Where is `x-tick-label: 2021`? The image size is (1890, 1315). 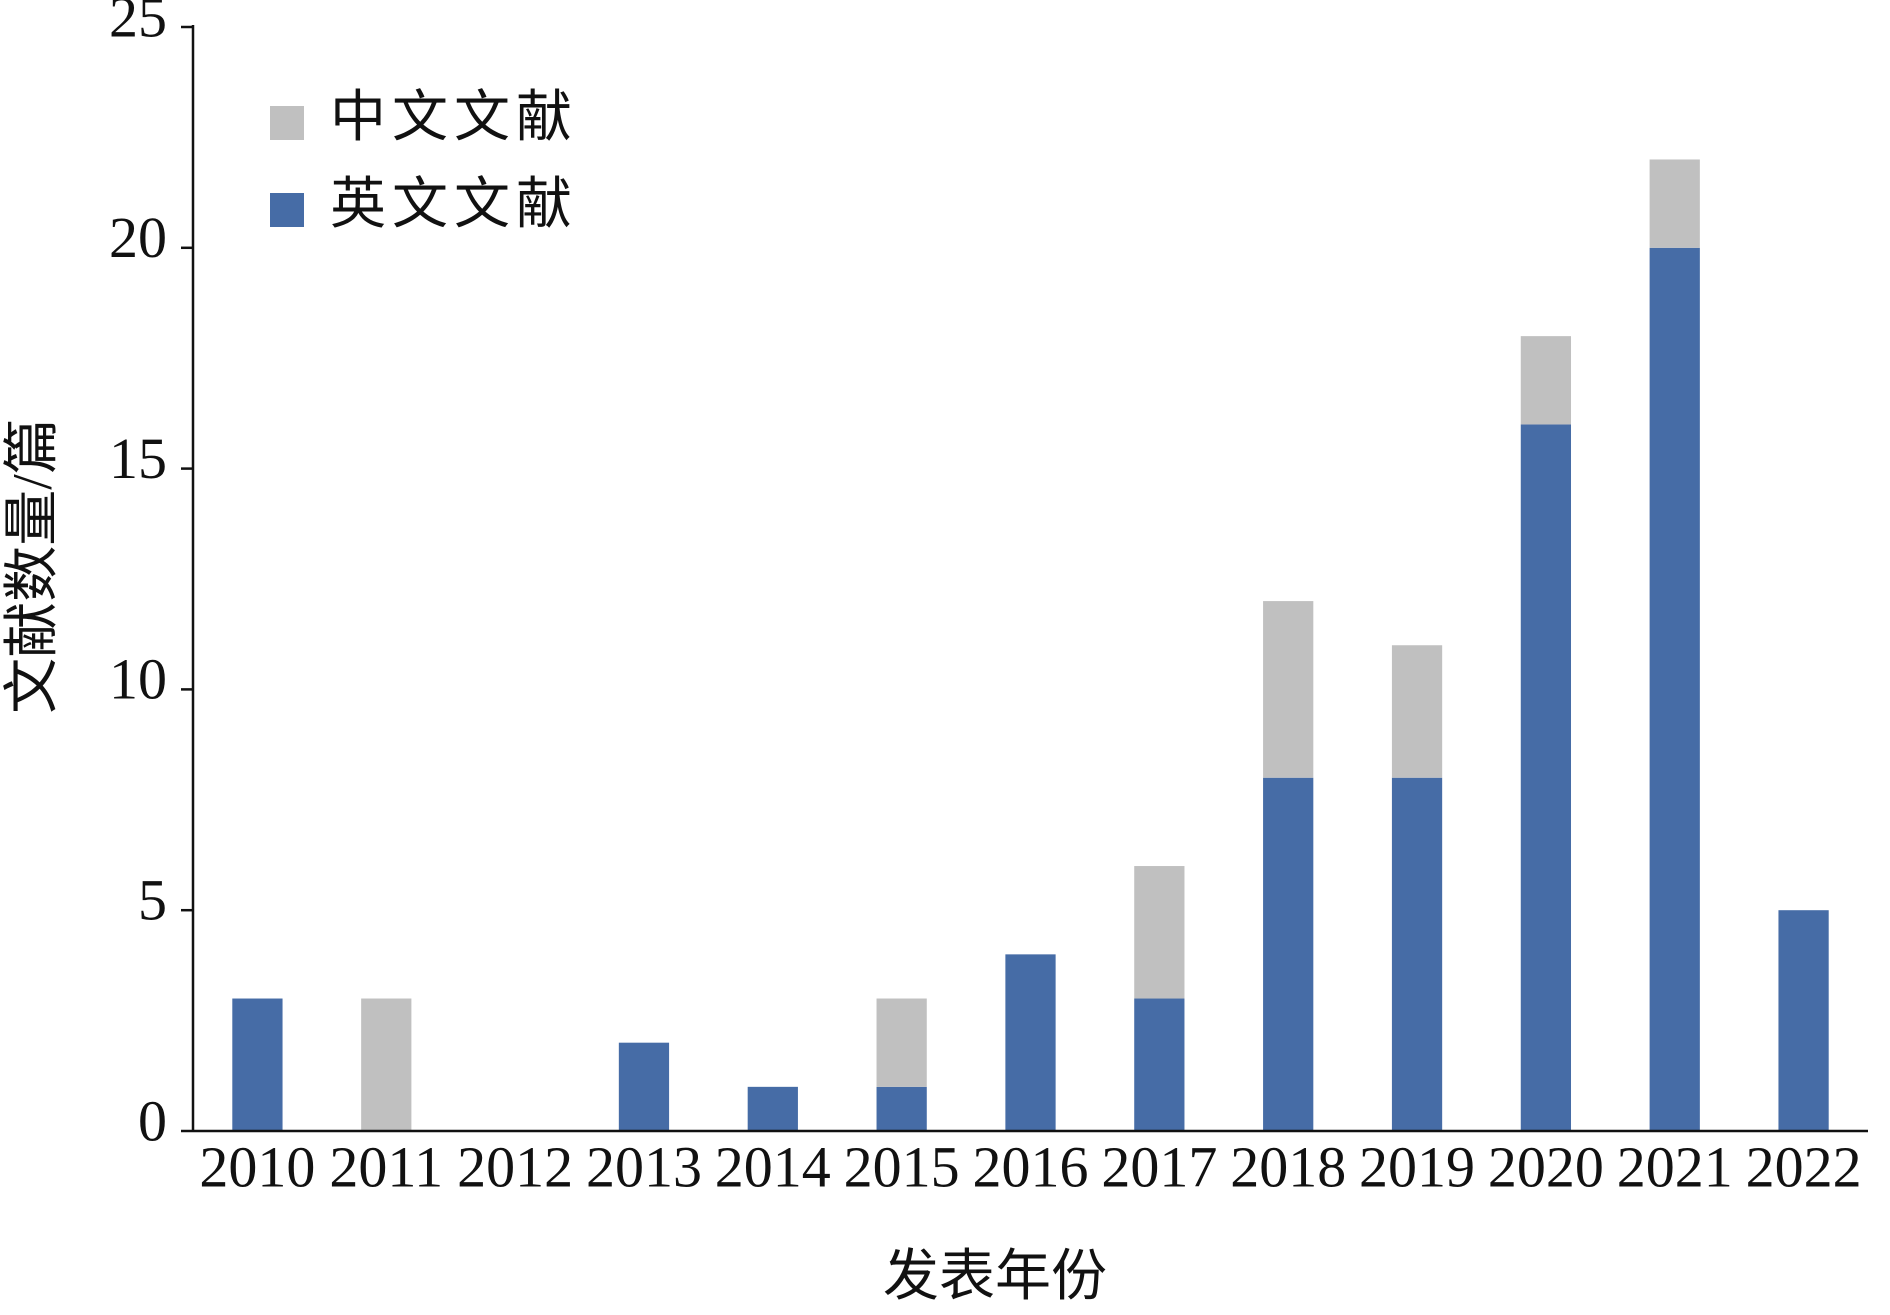 x-tick-label: 2021 is located at coordinates (1675, 1166).